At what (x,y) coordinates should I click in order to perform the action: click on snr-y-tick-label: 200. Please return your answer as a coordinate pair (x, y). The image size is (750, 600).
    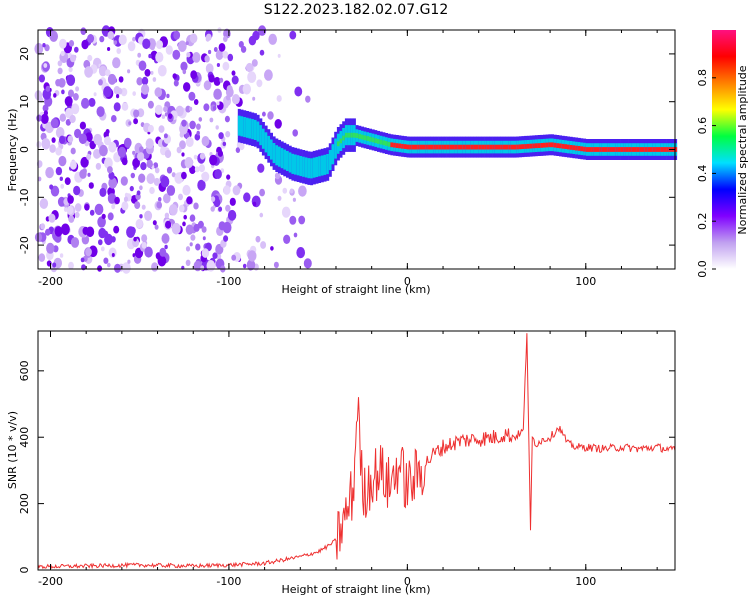
    Looking at the image, I should click on (24, 503).